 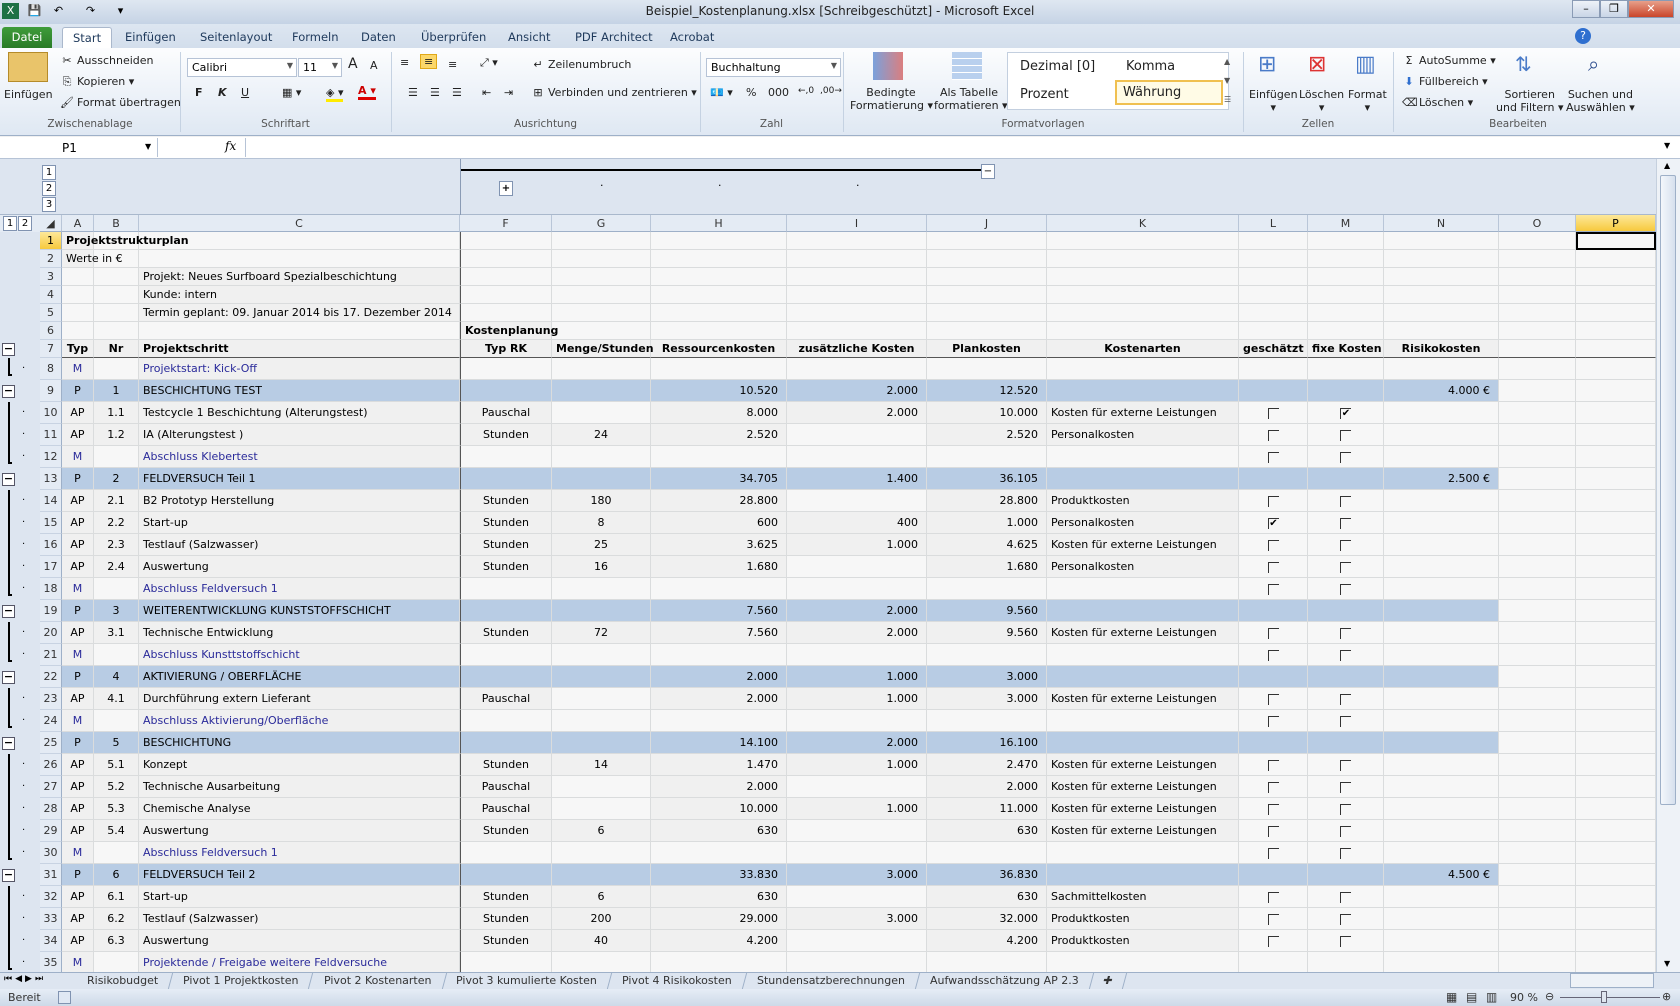 What do you see at coordinates (719, 875) in the screenshot?
I see `cell-H31: 33.830` at bounding box center [719, 875].